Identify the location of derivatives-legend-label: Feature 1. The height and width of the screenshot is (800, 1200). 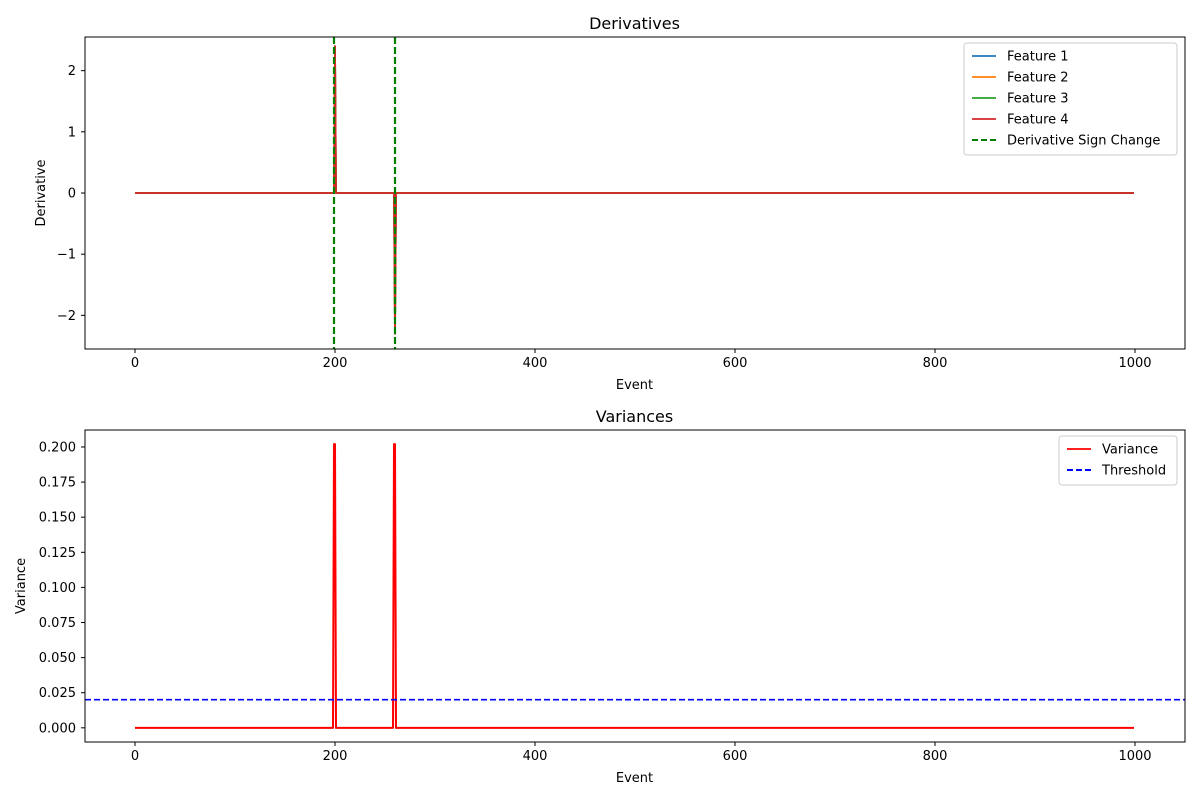
(1038, 57).